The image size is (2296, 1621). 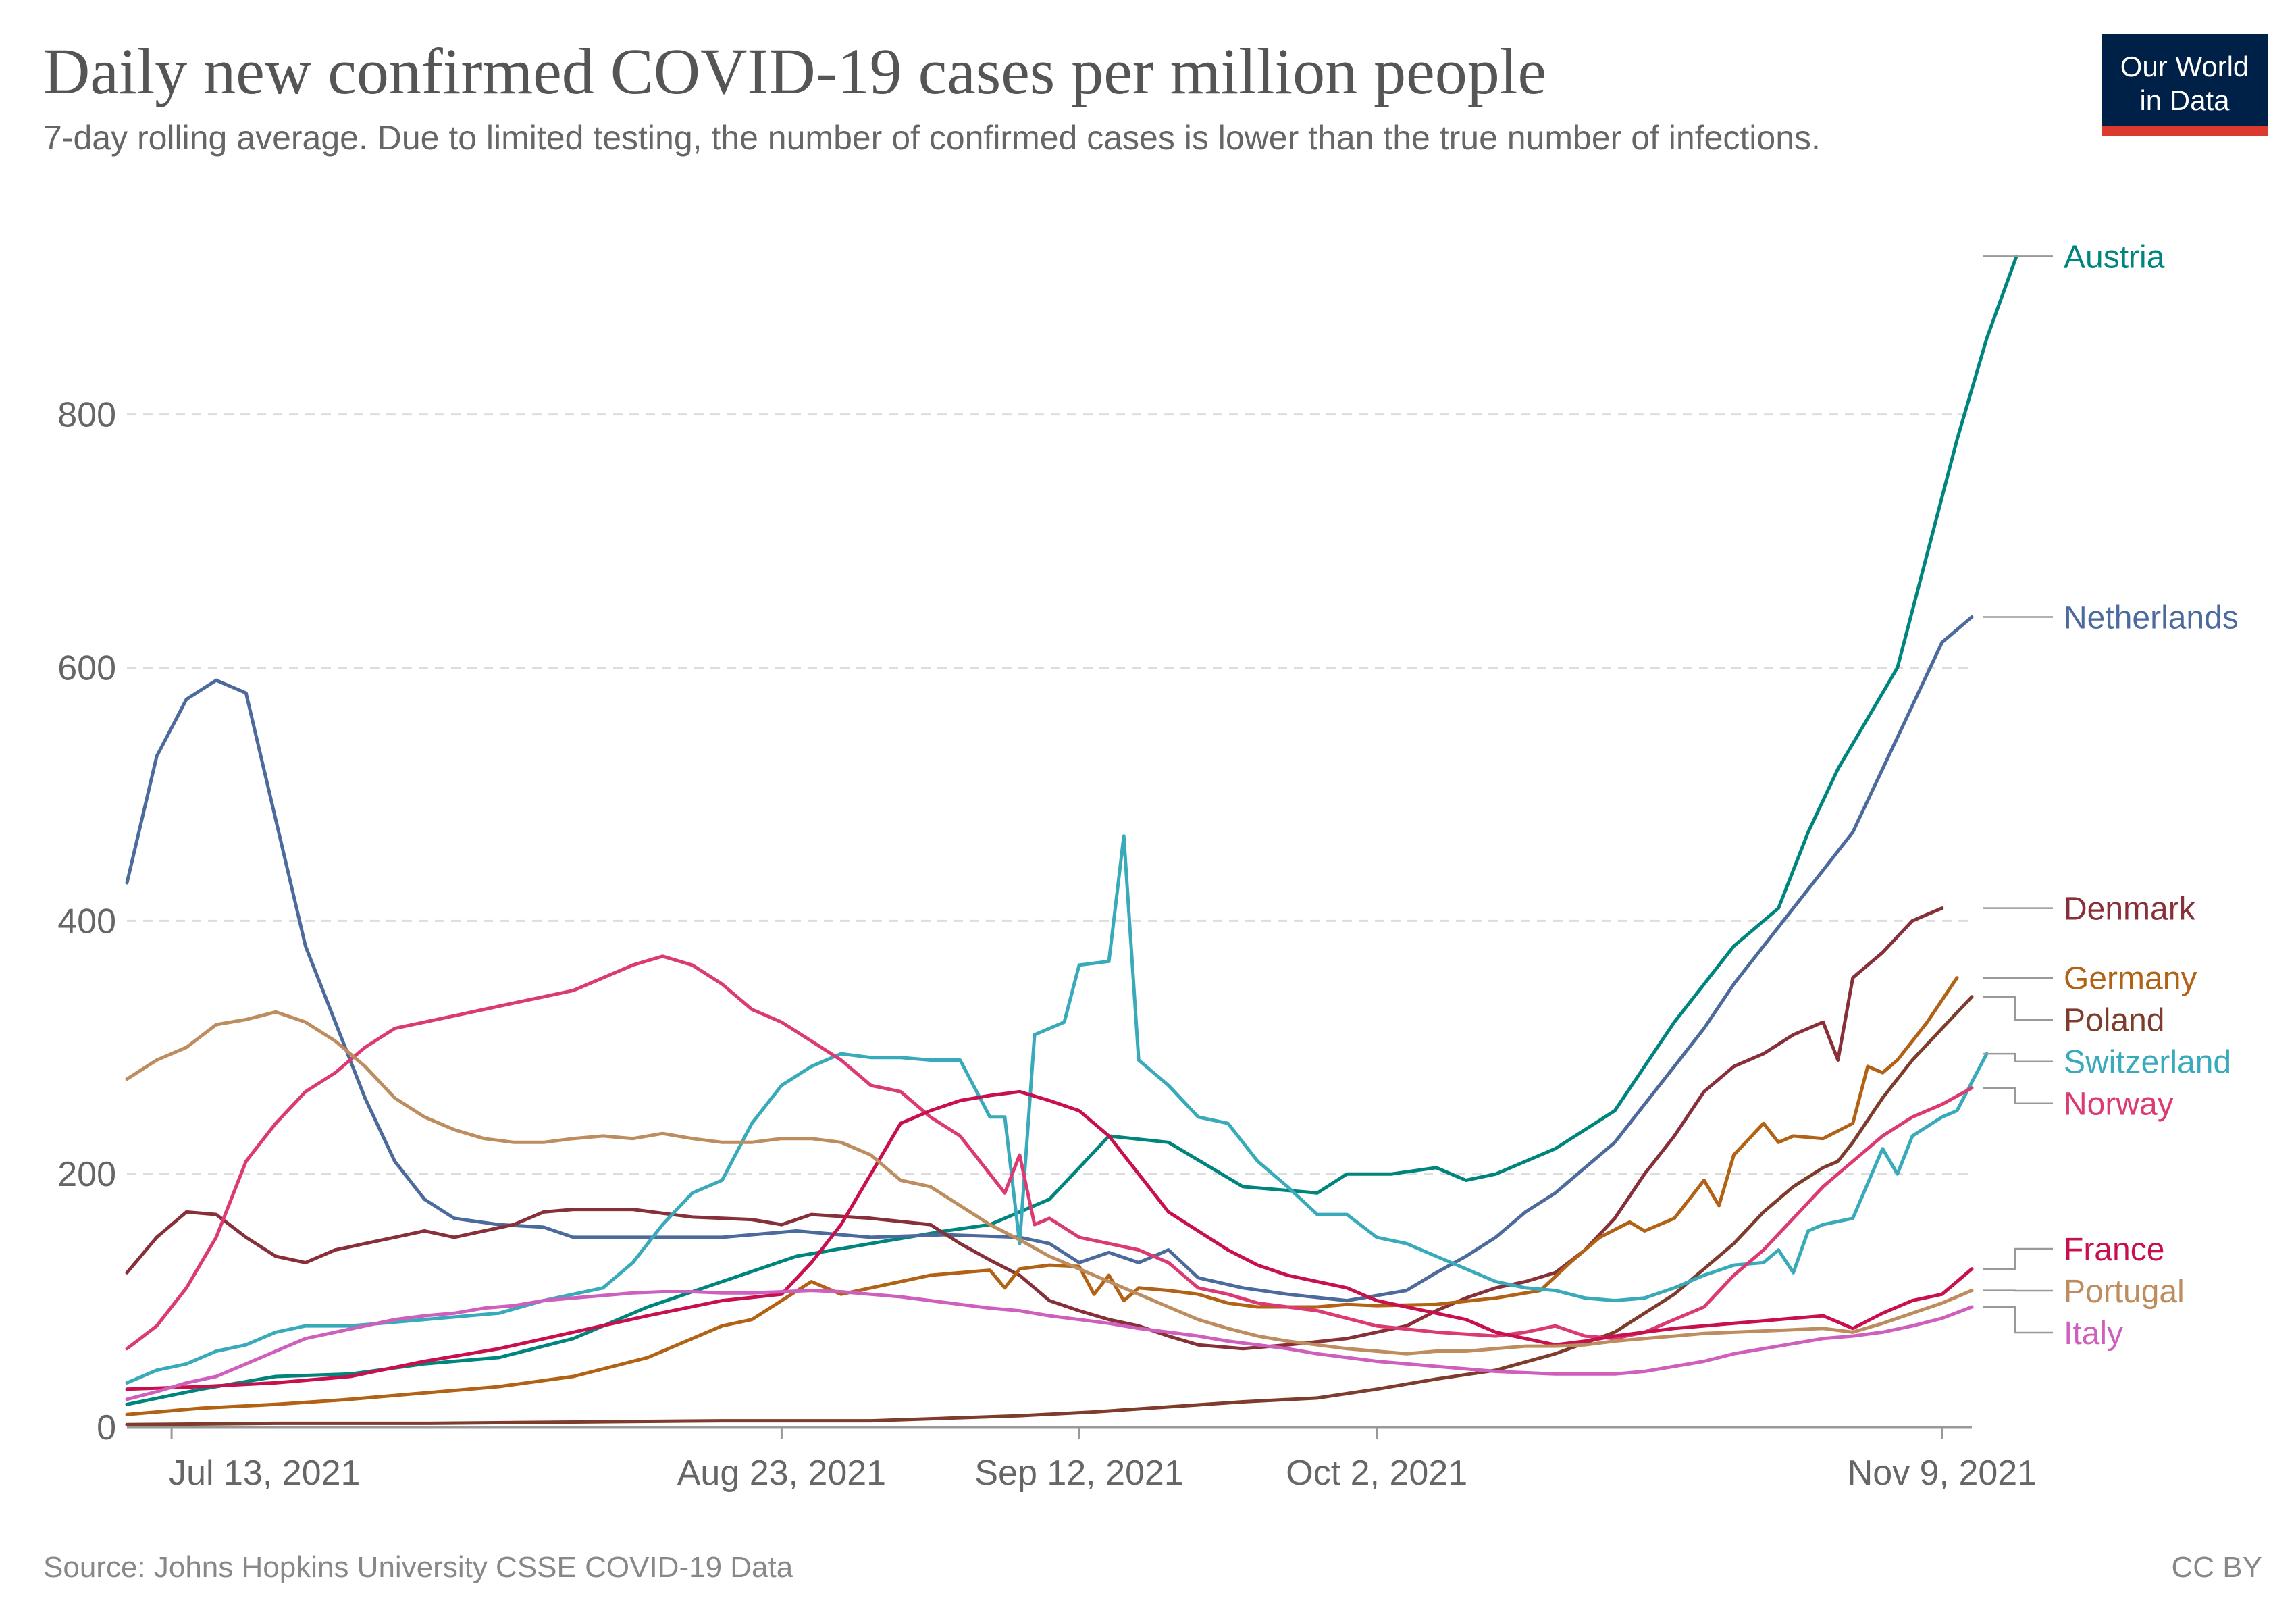 What do you see at coordinates (86, 415) in the screenshot?
I see `y-tick-label: 800` at bounding box center [86, 415].